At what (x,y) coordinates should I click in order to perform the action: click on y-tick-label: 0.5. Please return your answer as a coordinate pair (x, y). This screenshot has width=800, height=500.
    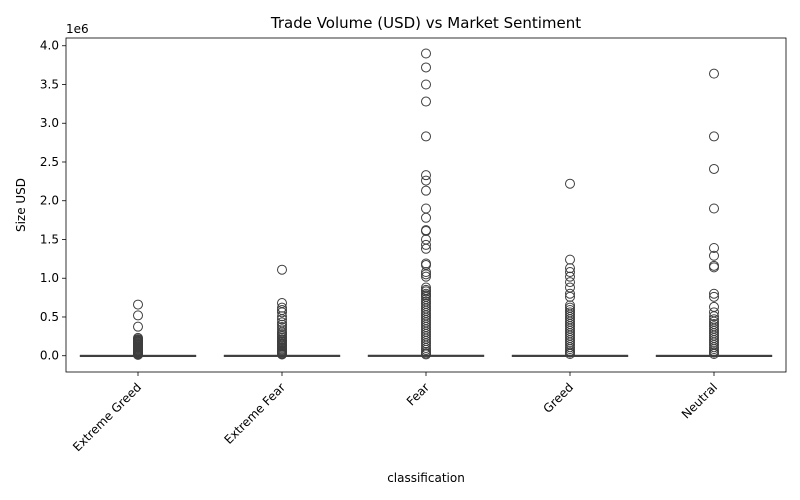
    Looking at the image, I should click on (49, 317).